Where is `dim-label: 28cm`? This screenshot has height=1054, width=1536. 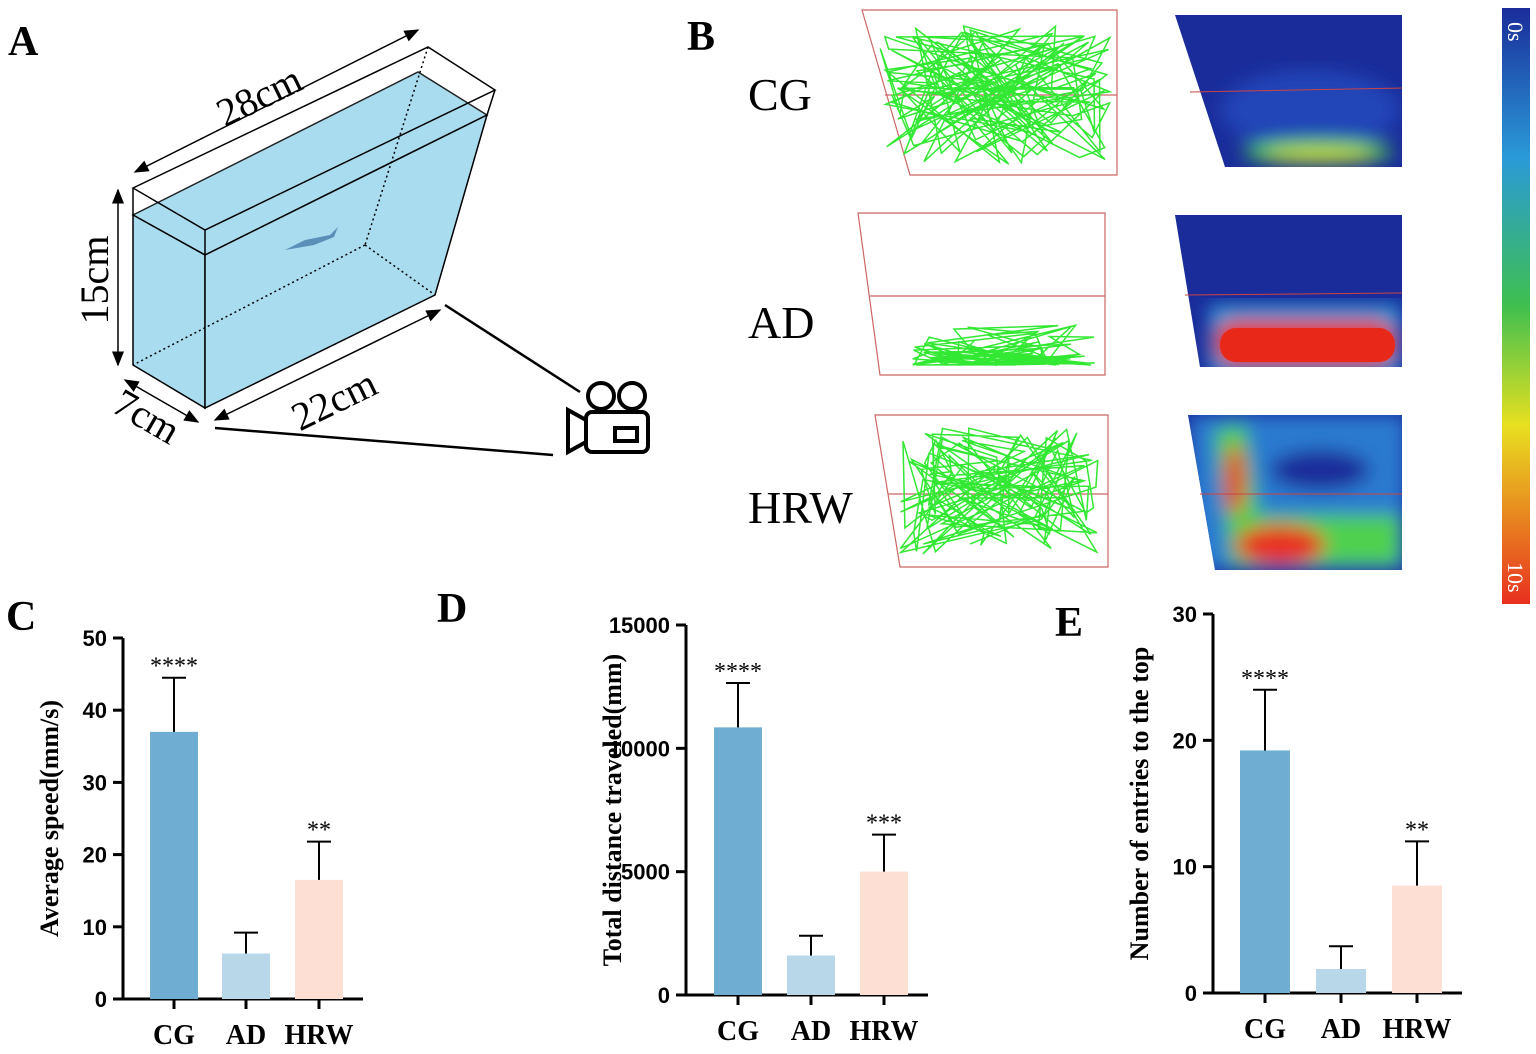
dim-label: 28cm is located at coordinates (259, 95).